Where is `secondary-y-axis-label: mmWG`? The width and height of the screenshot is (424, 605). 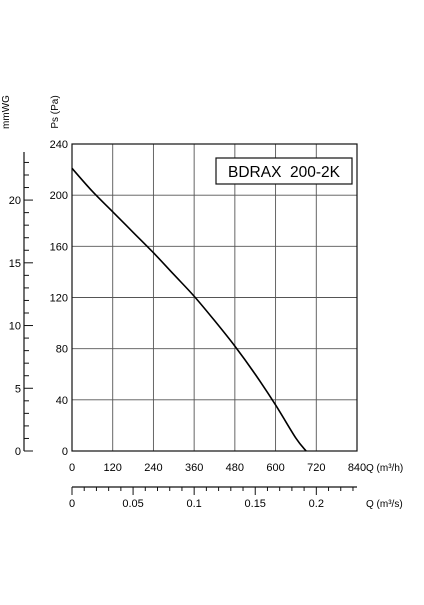
secondary-y-axis-label: mmWG is located at coordinates (6, 112).